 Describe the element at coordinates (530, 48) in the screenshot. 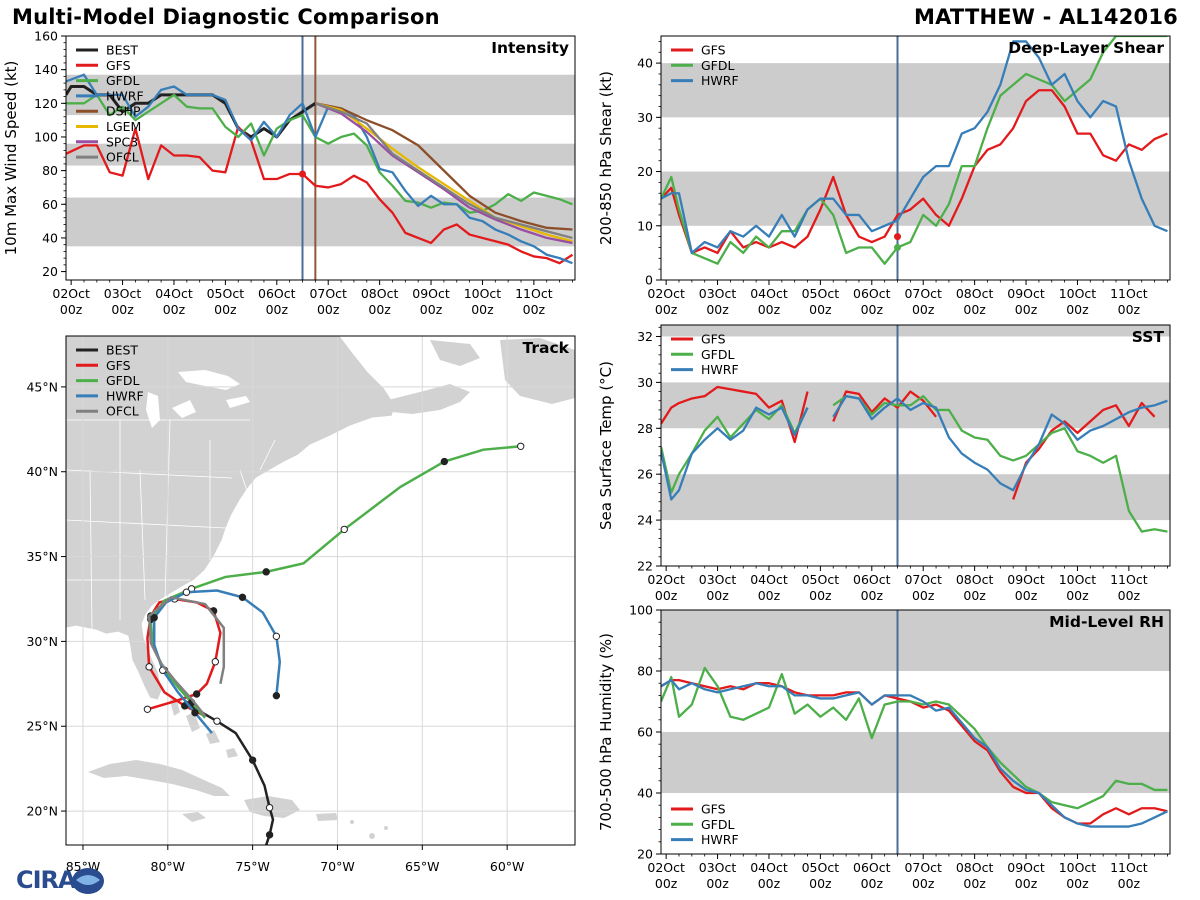

I see `intensity-panel-title: Intensity` at that location.